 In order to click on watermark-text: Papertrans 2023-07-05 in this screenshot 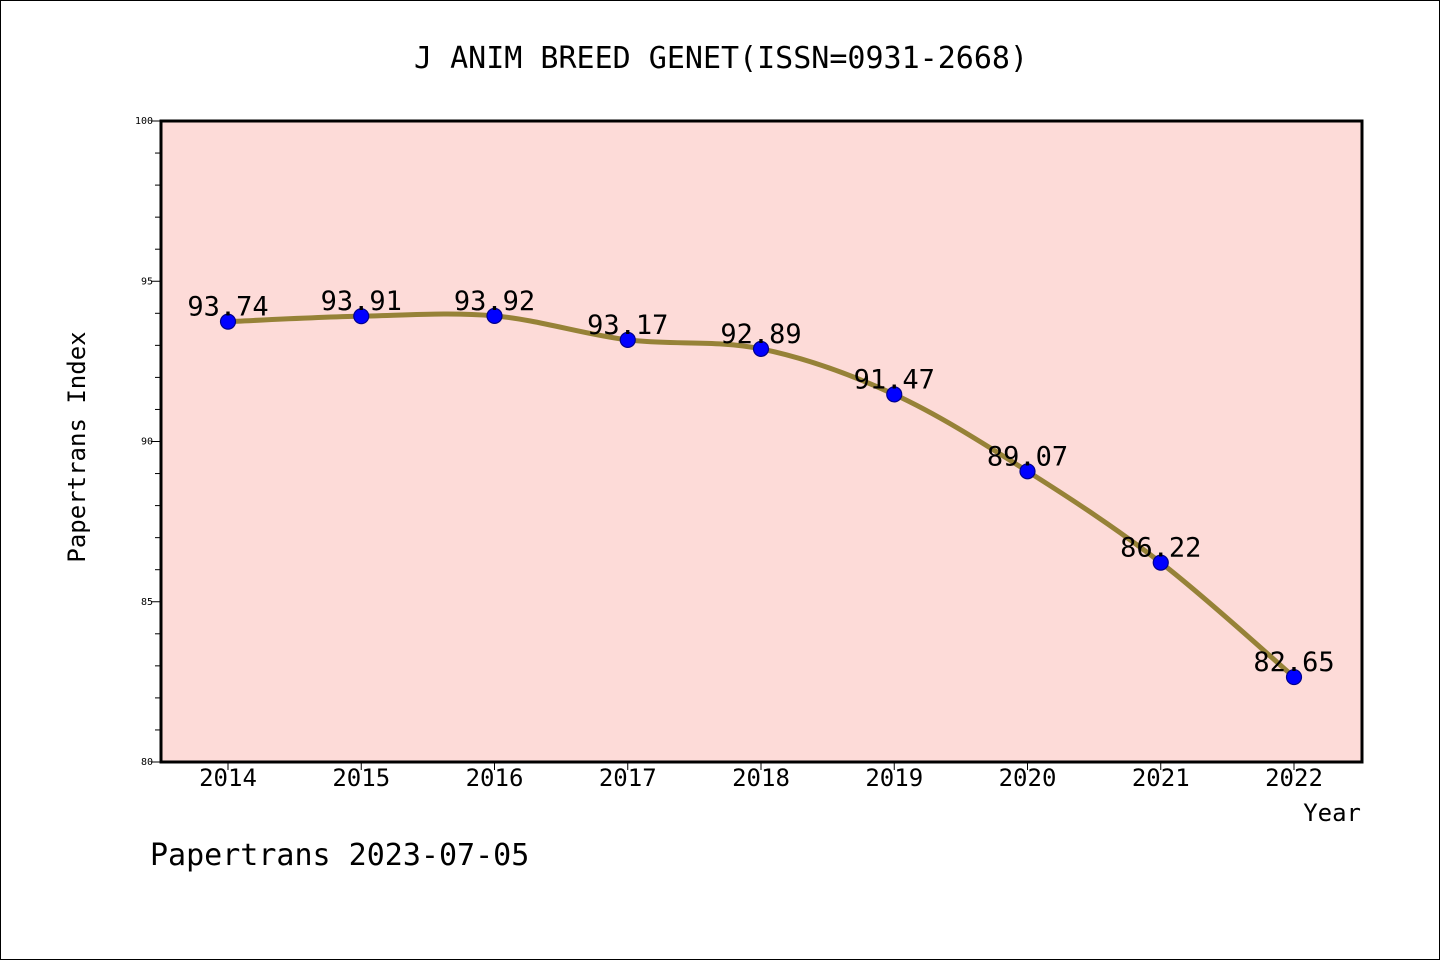, I will do `click(339, 855)`.